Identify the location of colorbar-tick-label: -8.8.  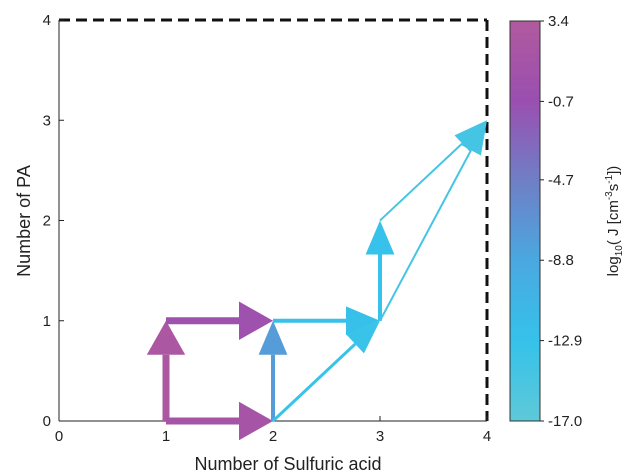
(561, 260).